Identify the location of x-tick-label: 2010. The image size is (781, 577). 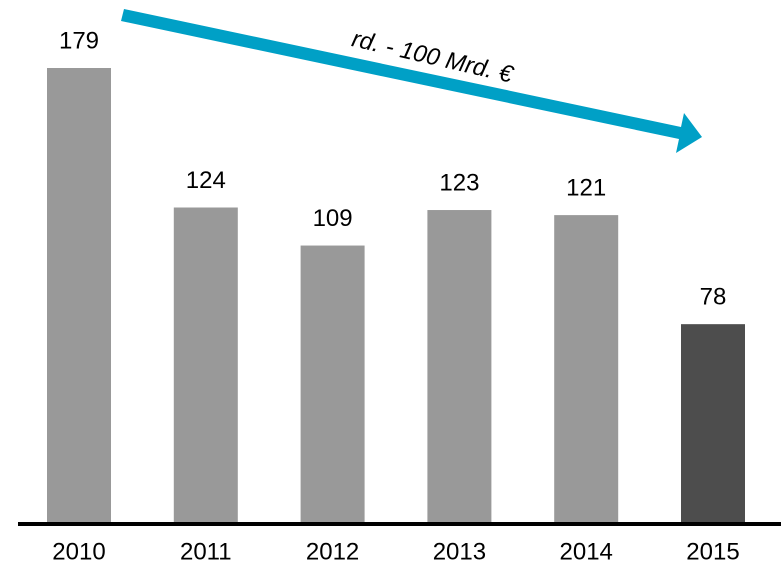
(78, 551).